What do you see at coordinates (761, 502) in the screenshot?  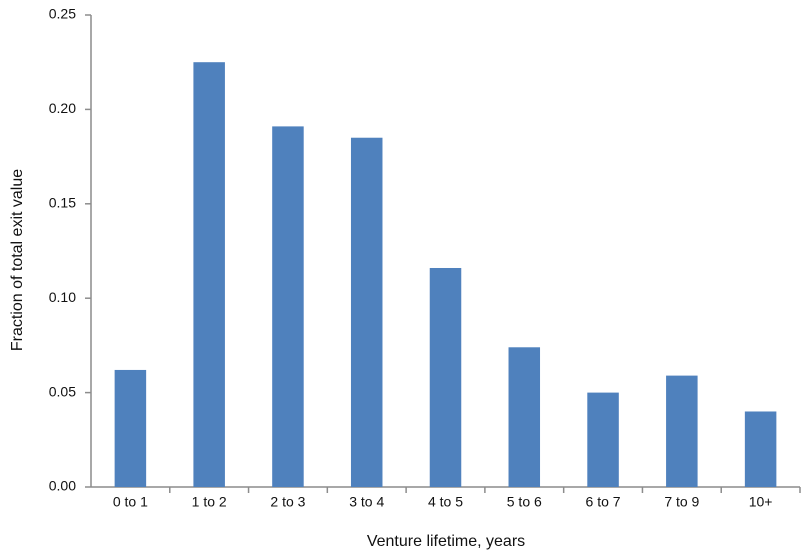 I see `x-tick-label: 10+` at bounding box center [761, 502].